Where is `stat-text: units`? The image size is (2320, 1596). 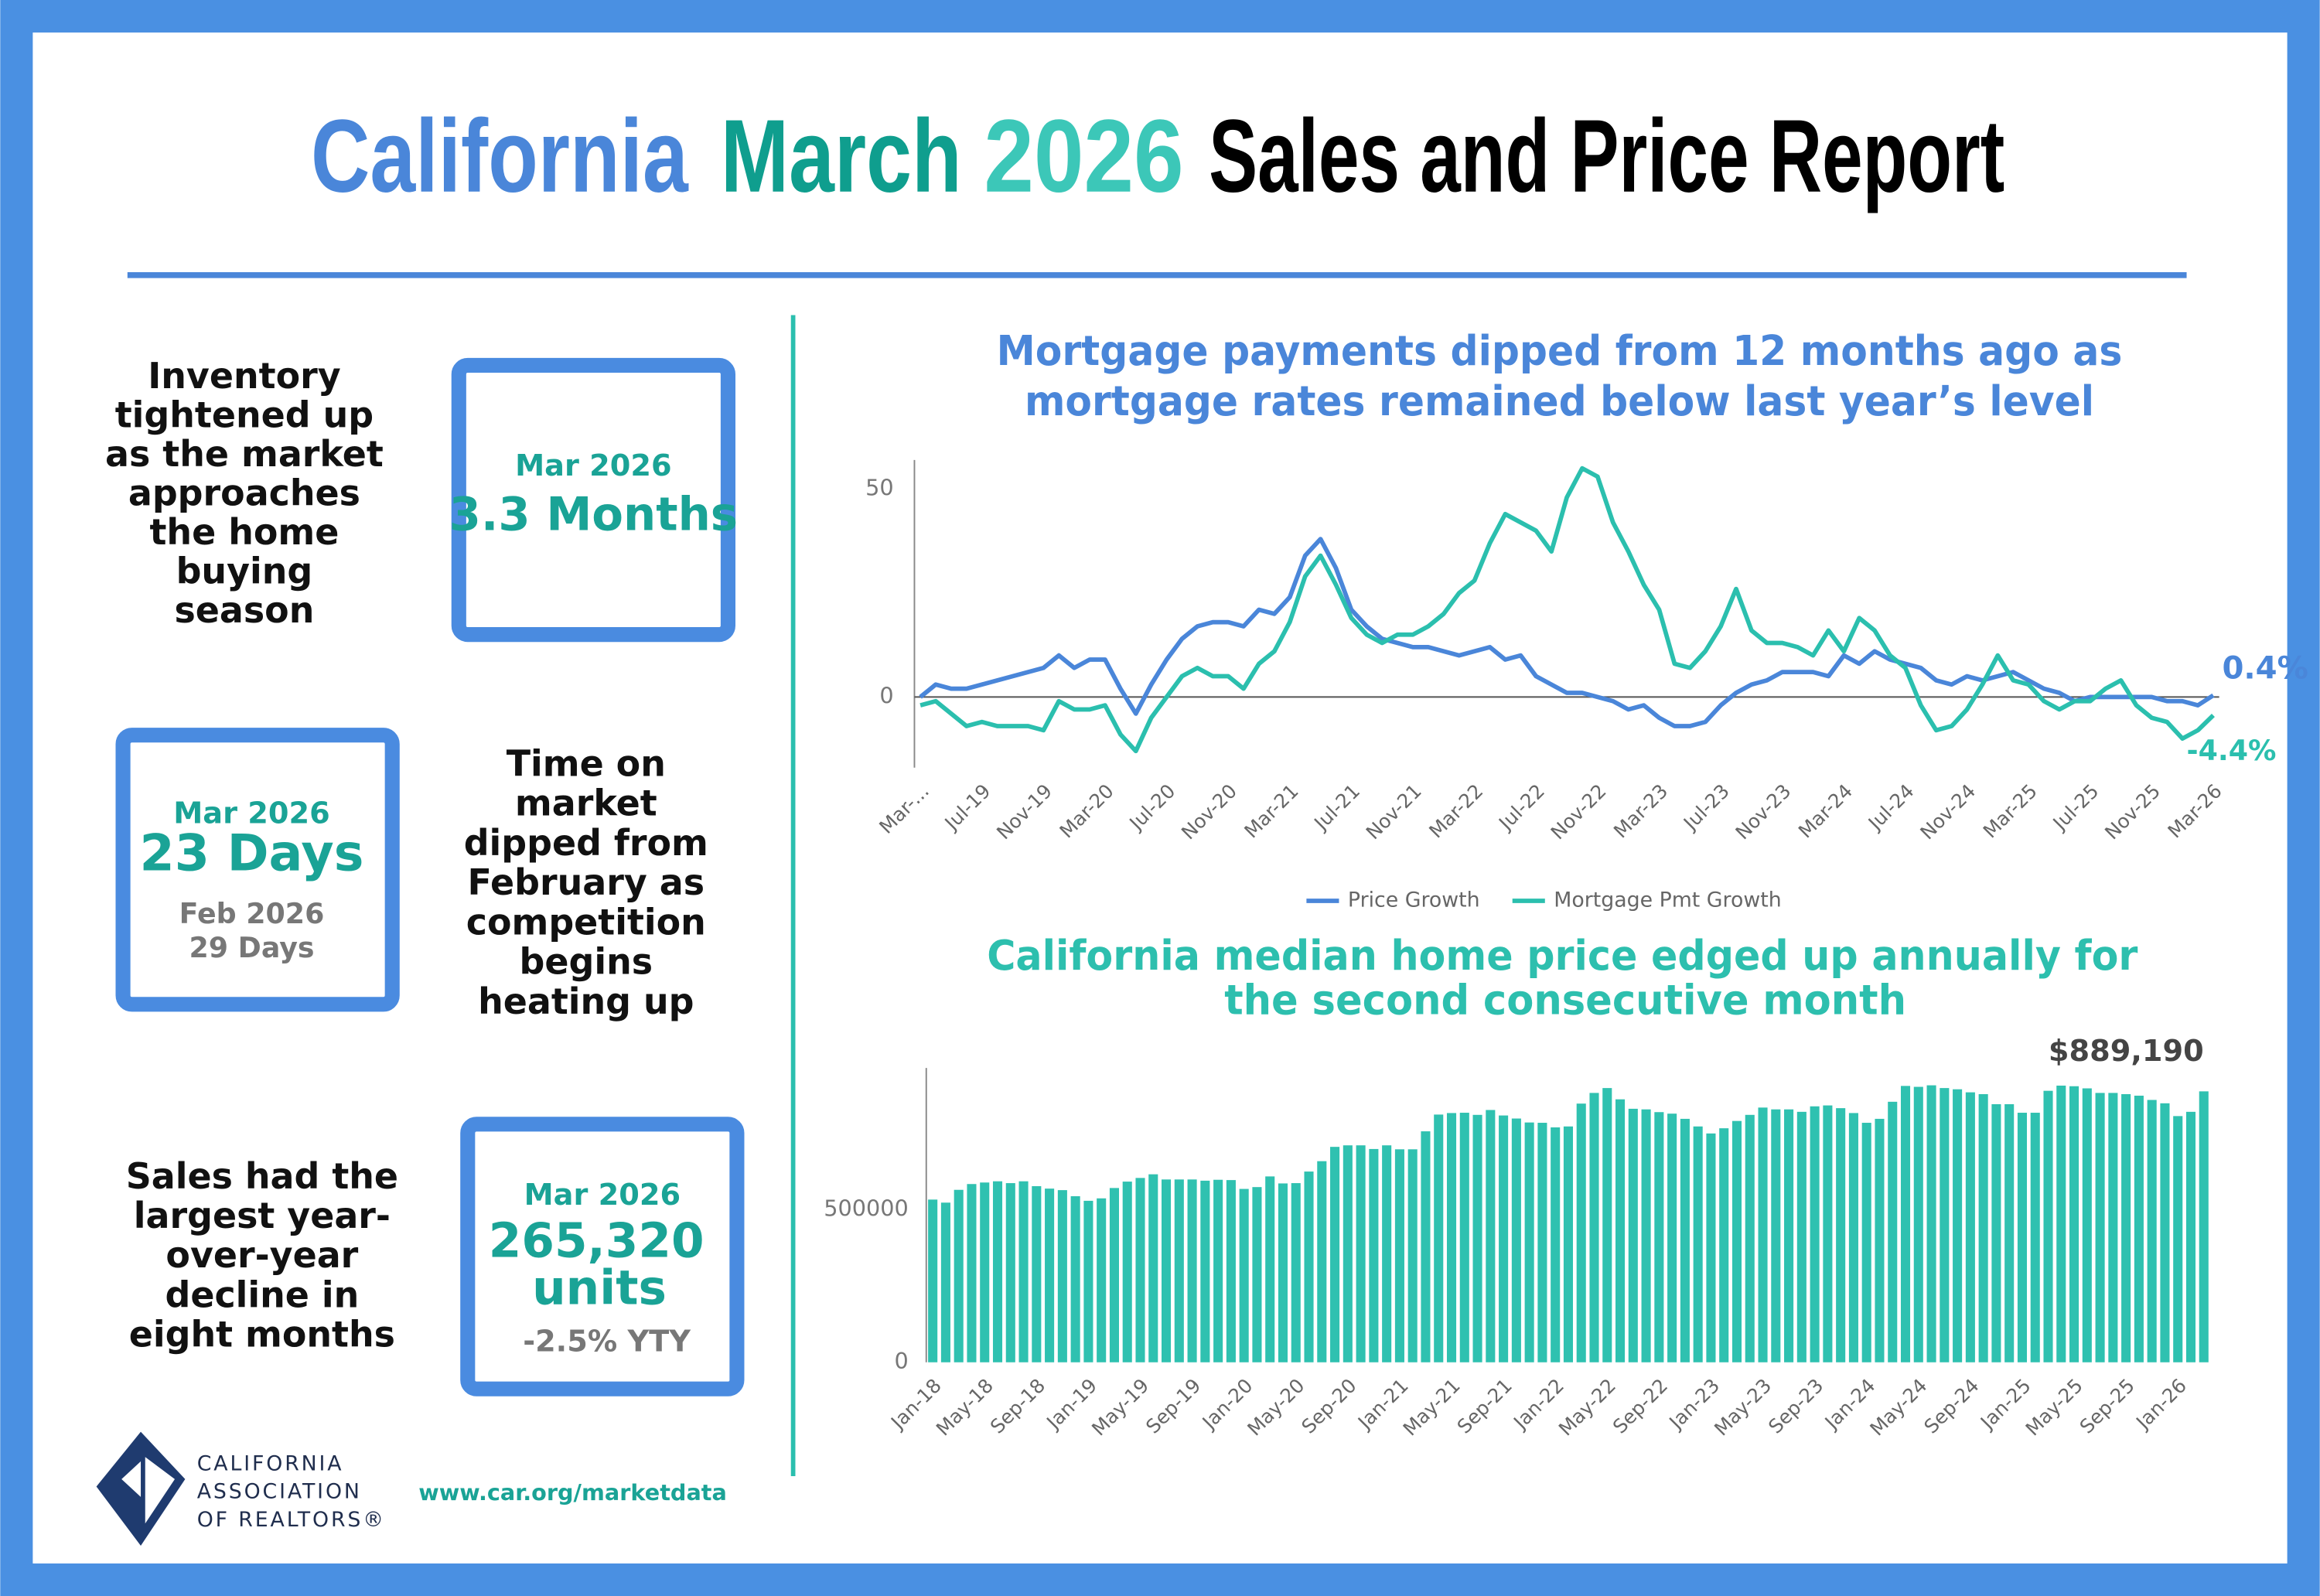 stat-text: units is located at coordinates (599, 1288).